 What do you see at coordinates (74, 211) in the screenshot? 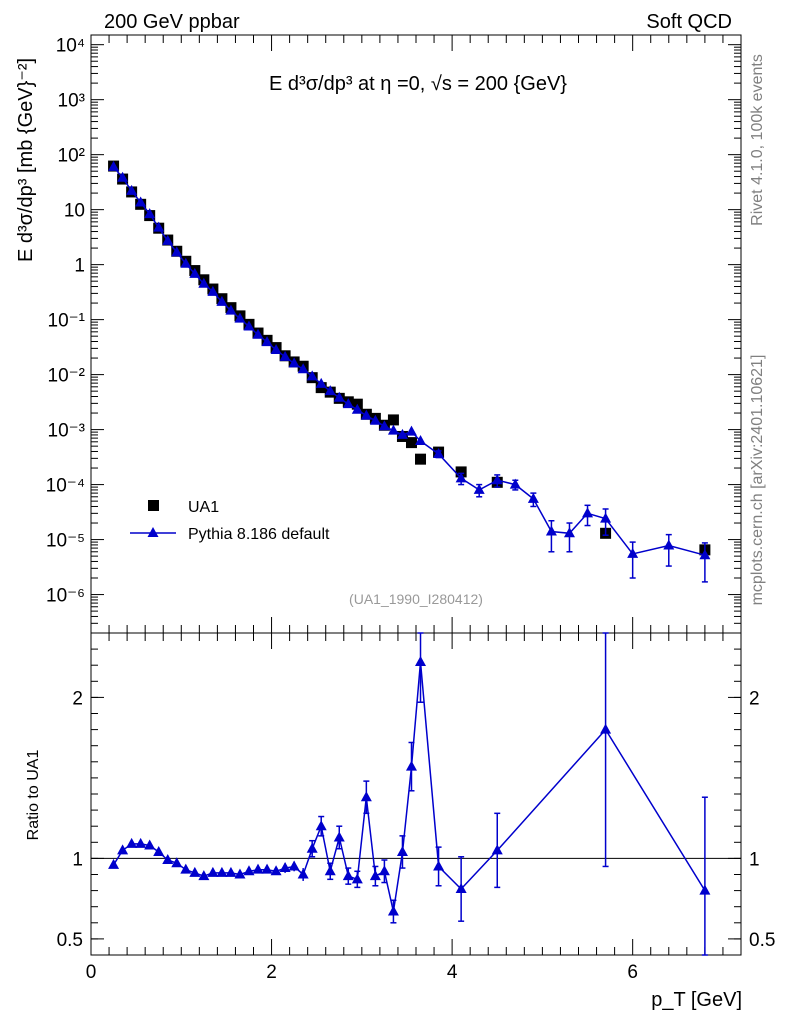
I see `main-y-tick-label: 10` at bounding box center [74, 211].